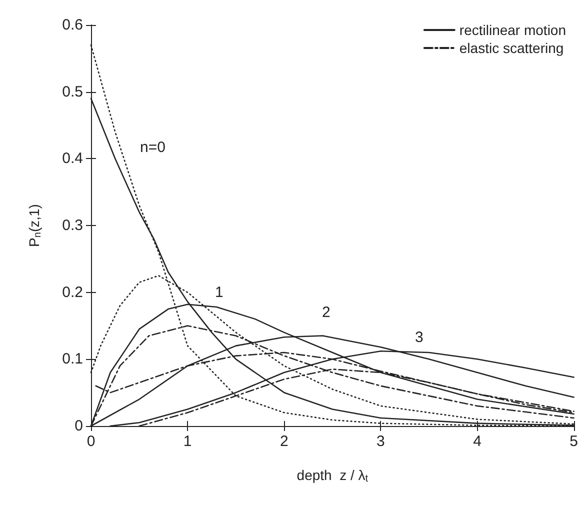  I want to click on annotation: n=0, so click(153, 147).